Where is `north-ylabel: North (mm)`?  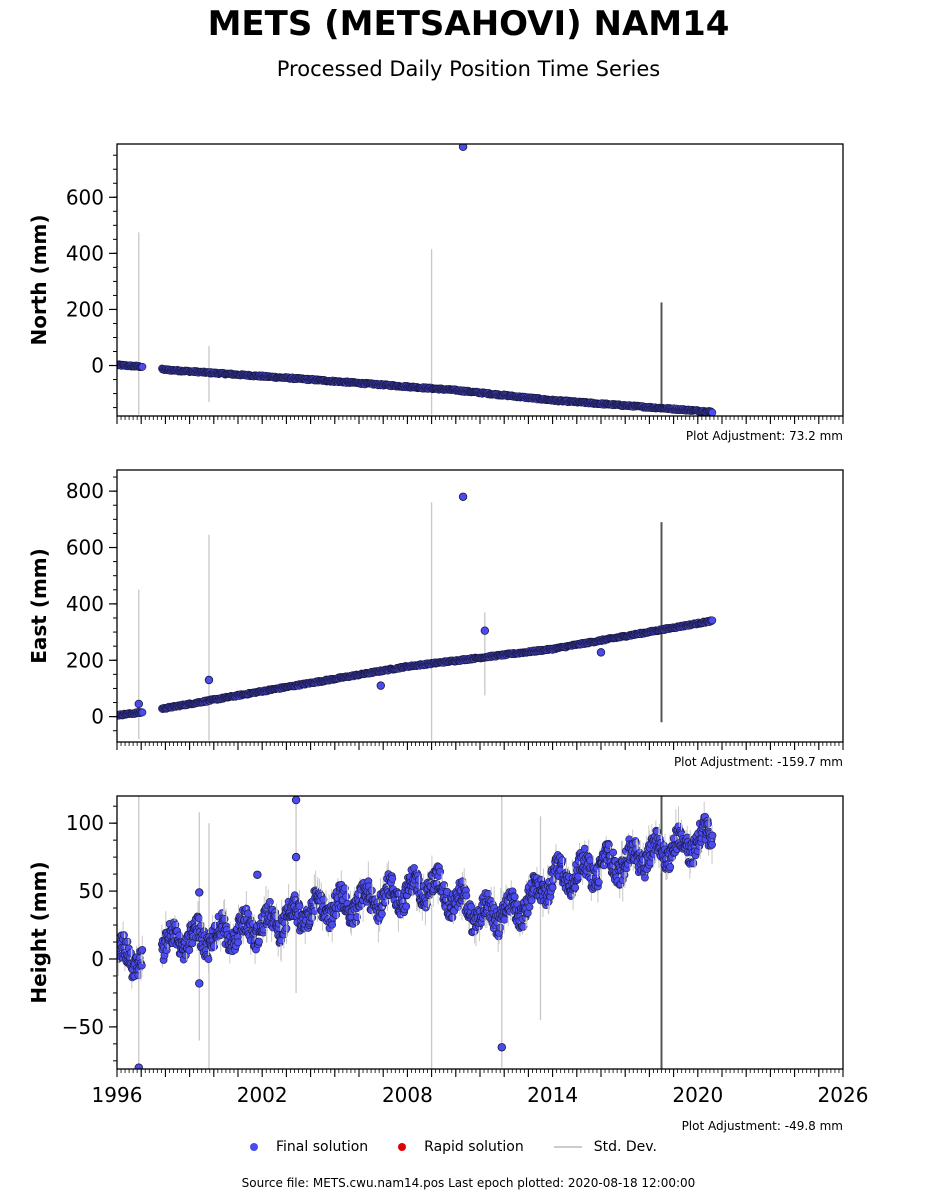
north-ylabel: North (mm) is located at coordinates (39, 279).